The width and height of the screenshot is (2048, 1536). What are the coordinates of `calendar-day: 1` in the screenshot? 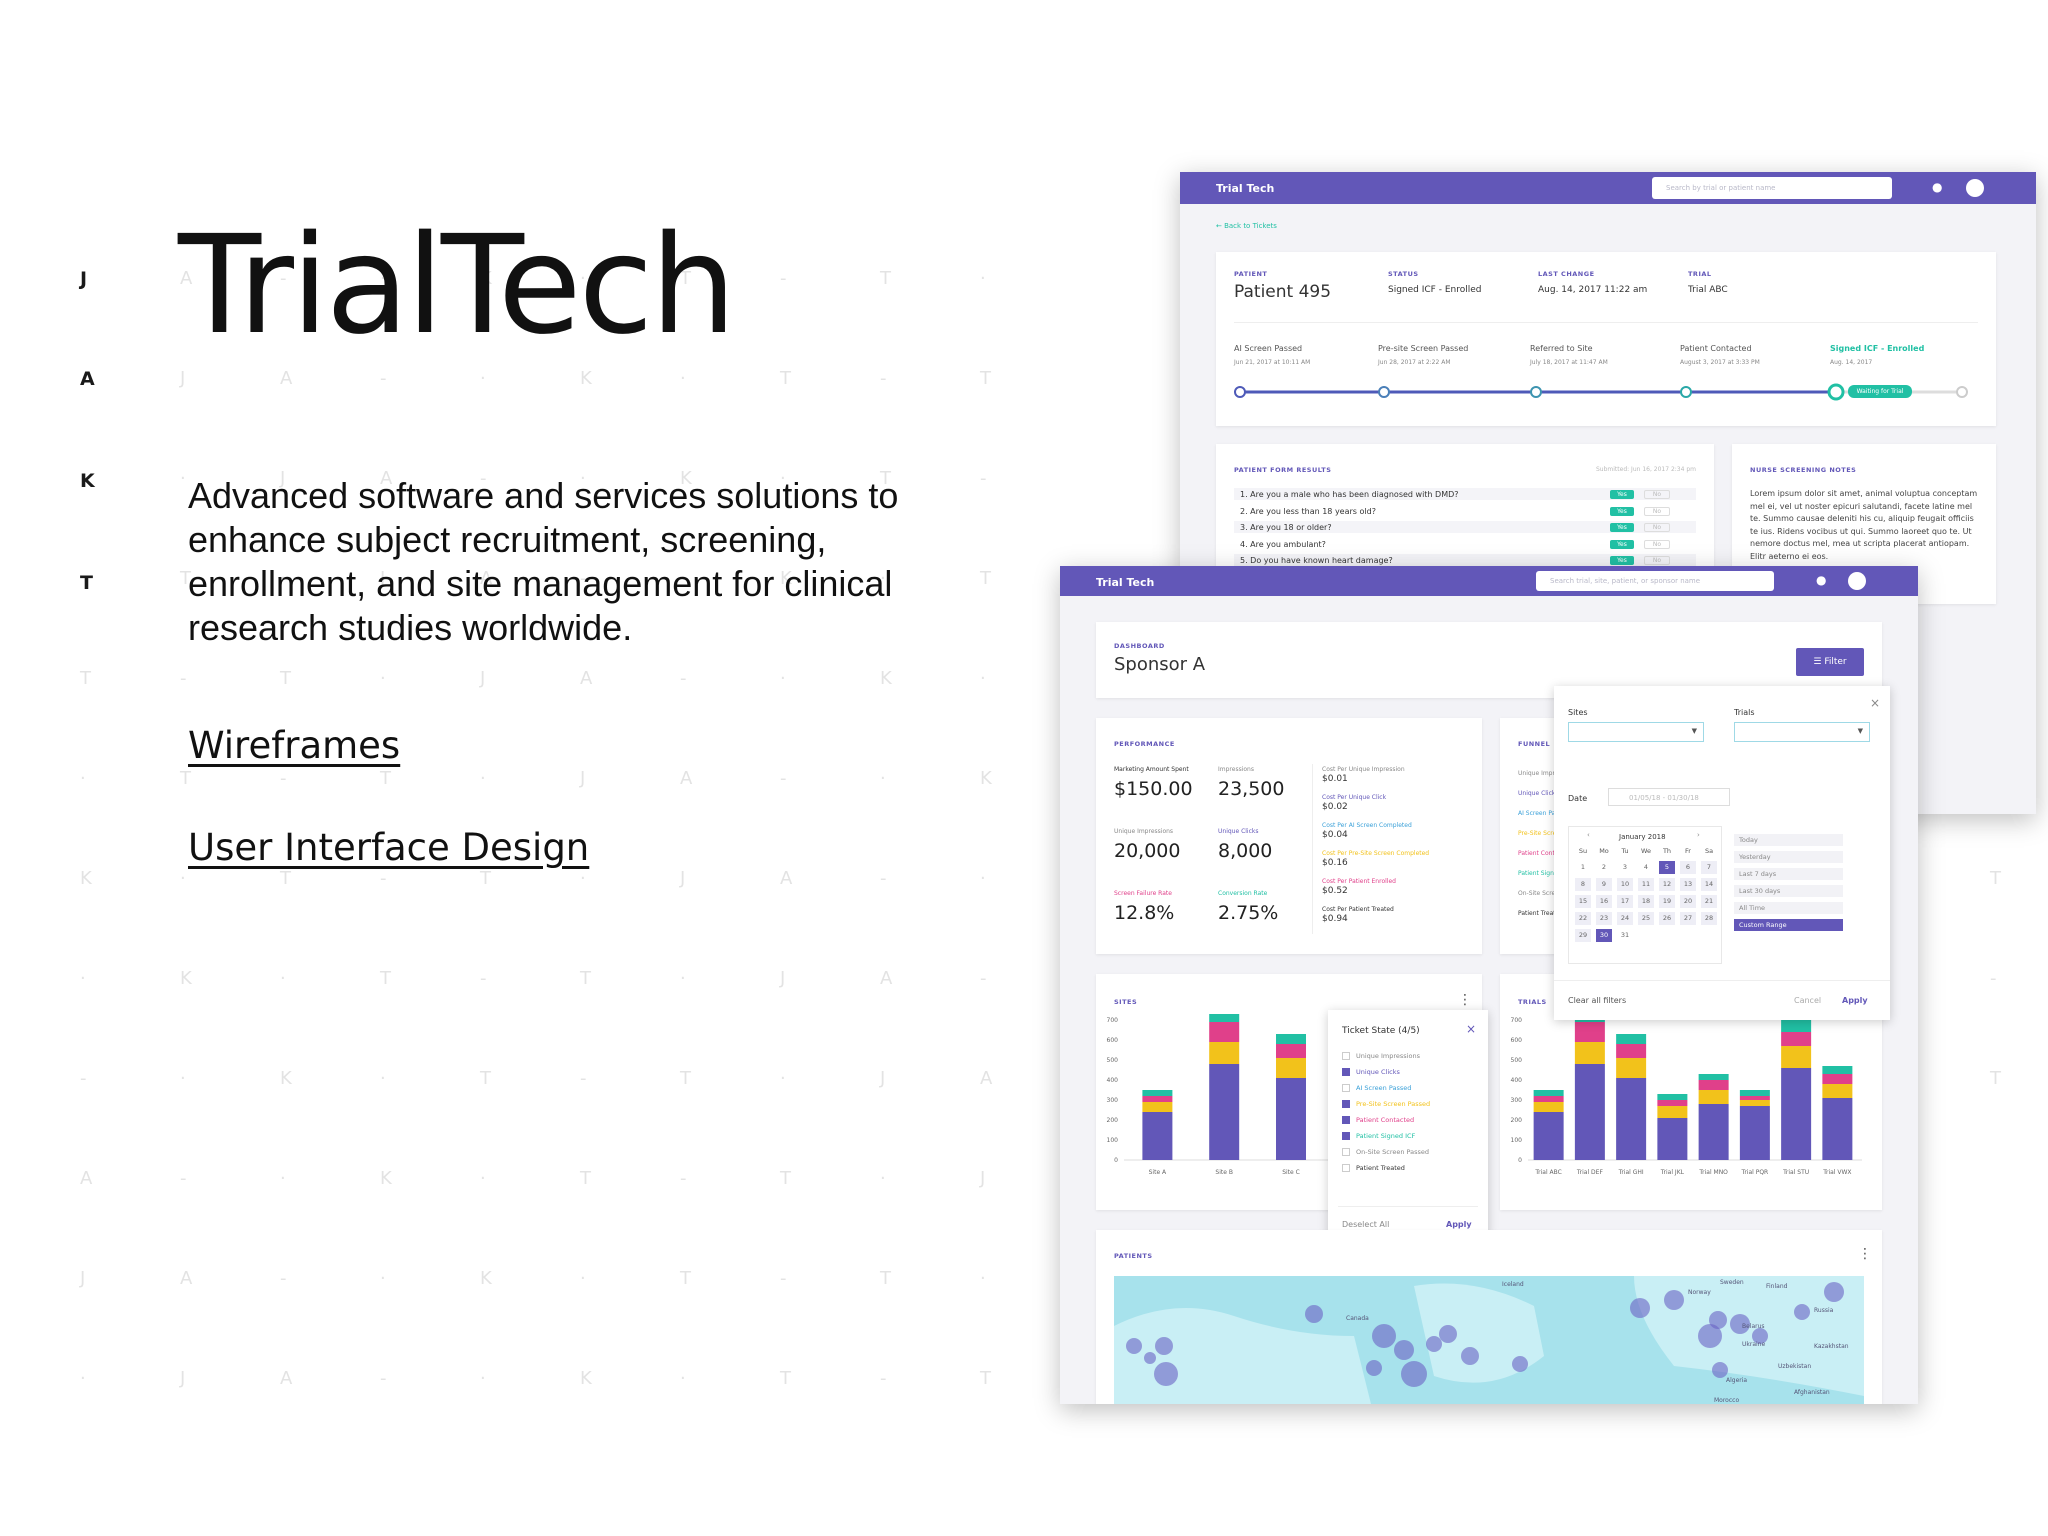 It's located at (1583, 867).